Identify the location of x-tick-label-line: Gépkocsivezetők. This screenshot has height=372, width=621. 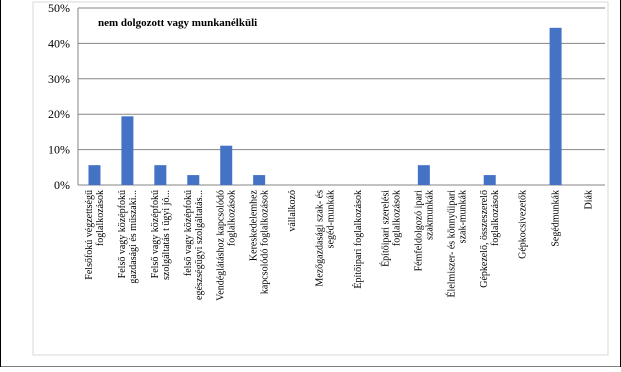
(523, 224).